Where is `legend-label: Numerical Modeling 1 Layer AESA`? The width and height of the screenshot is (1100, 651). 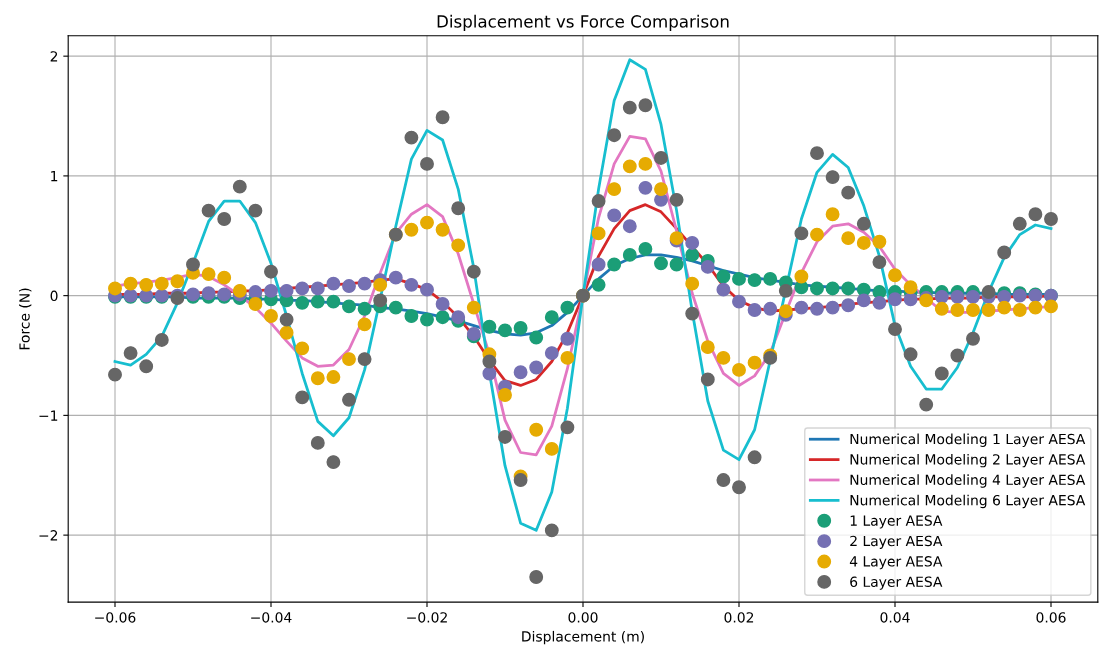
legend-label: Numerical Modeling 1 Layer AESA is located at coordinates (968, 440).